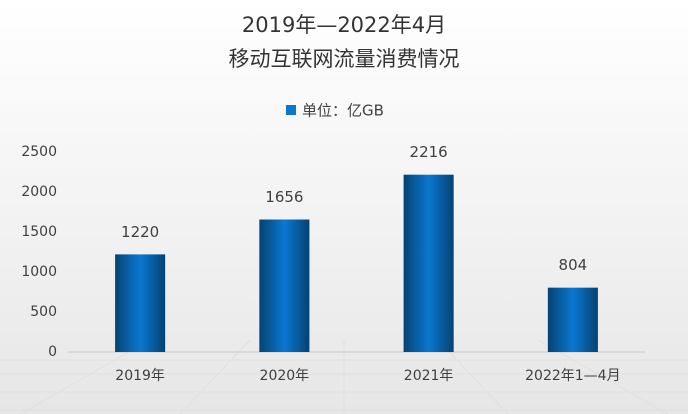  What do you see at coordinates (429, 376) in the screenshot?
I see `x-tick-label: 2021年` at bounding box center [429, 376].